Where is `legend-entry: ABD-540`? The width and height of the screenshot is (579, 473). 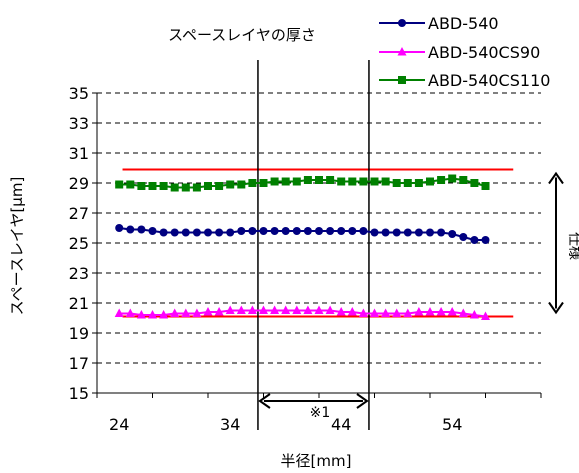
legend-entry: ABD-540 is located at coordinates (439, 23).